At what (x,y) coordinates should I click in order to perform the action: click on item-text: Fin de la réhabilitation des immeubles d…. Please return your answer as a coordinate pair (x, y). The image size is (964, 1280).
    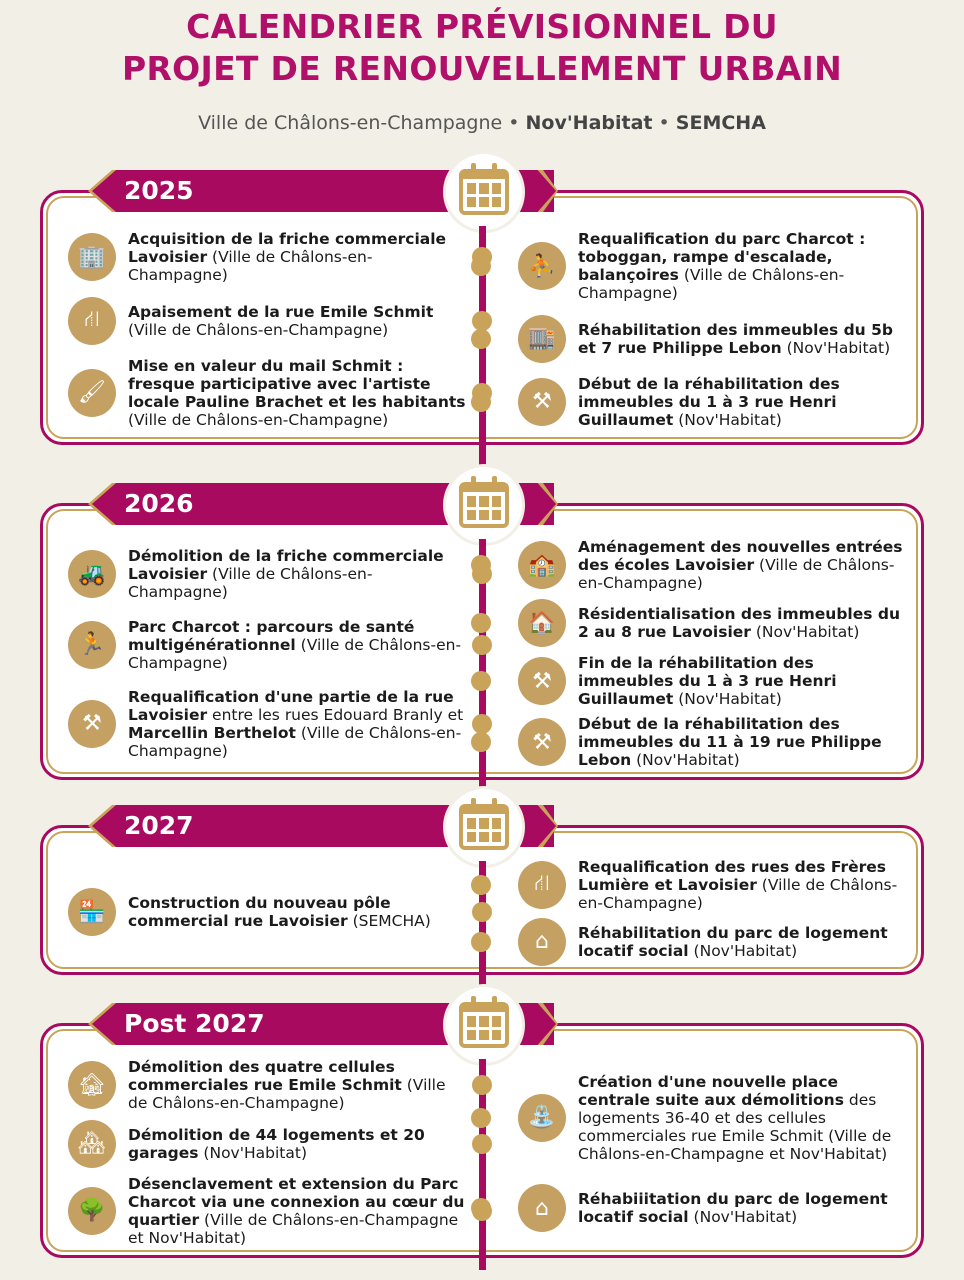
    Looking at the image, I should click on (745, 681).